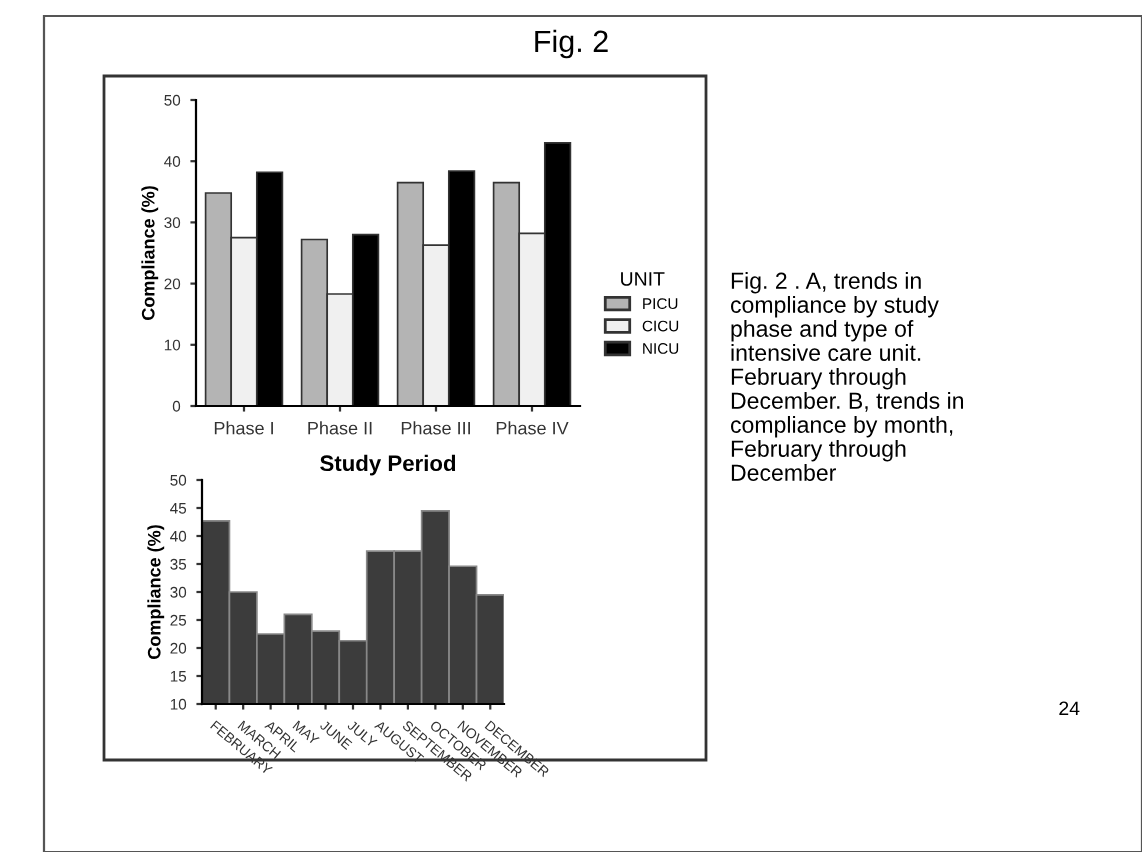 The image size is (1142, 852). I want to click on x-tick-label: Phase IV, so click(532, 428).